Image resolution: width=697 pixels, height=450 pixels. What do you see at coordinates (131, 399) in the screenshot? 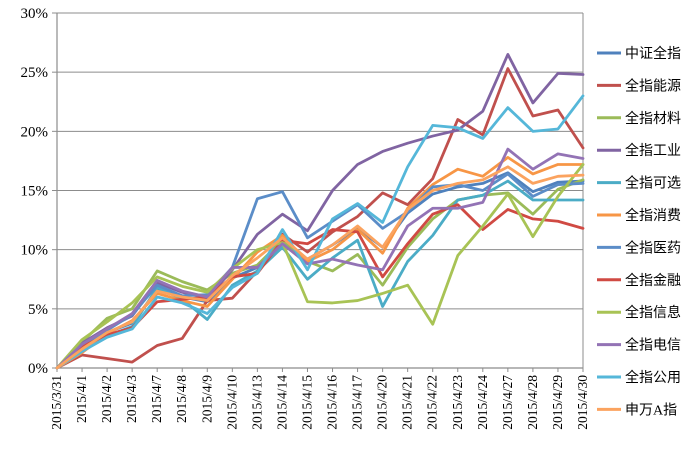
I see `x-axis-label: 2015/4/3` at bounding box center [131, 399].